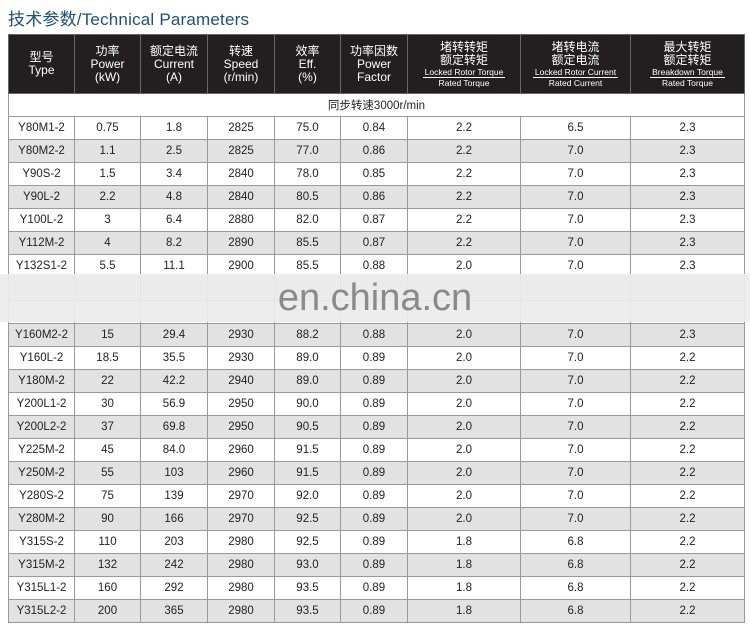  I want to click on table-cell: 2950, so click(241, 427).